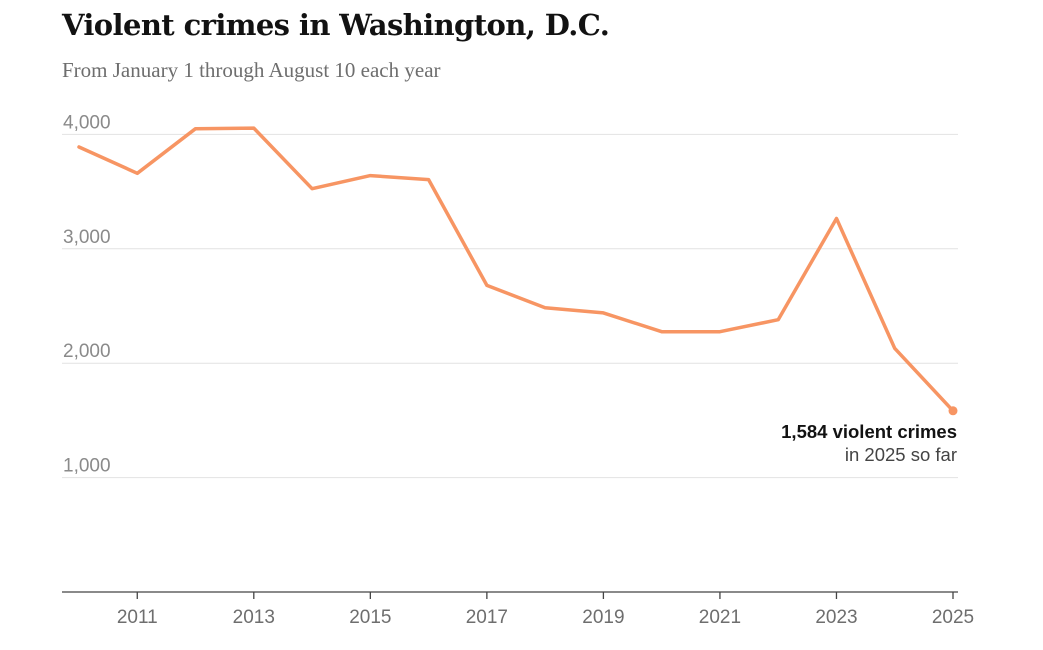 This screenshot has height=650, width=1043. What do you see at coordinates (370, 617) in the screenshot?
I see `x-tick-label: 2015` at bounding box center [370, 617].